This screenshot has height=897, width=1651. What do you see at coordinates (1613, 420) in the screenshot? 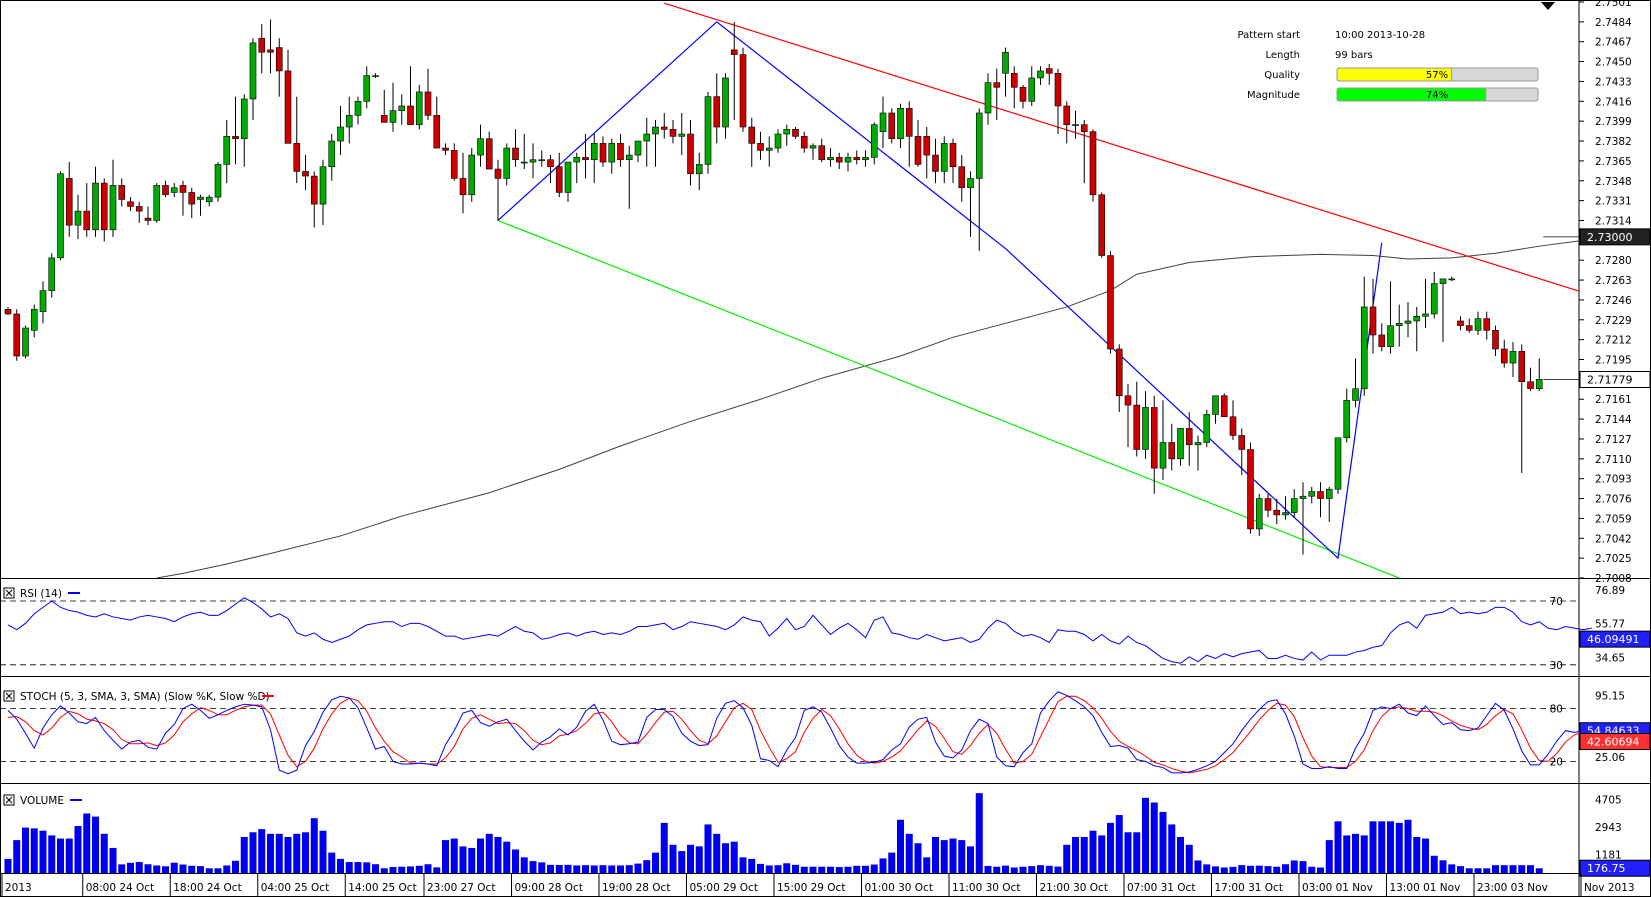
I see `price-tick-label: 2.7144` at bounding box center [1613, 420].